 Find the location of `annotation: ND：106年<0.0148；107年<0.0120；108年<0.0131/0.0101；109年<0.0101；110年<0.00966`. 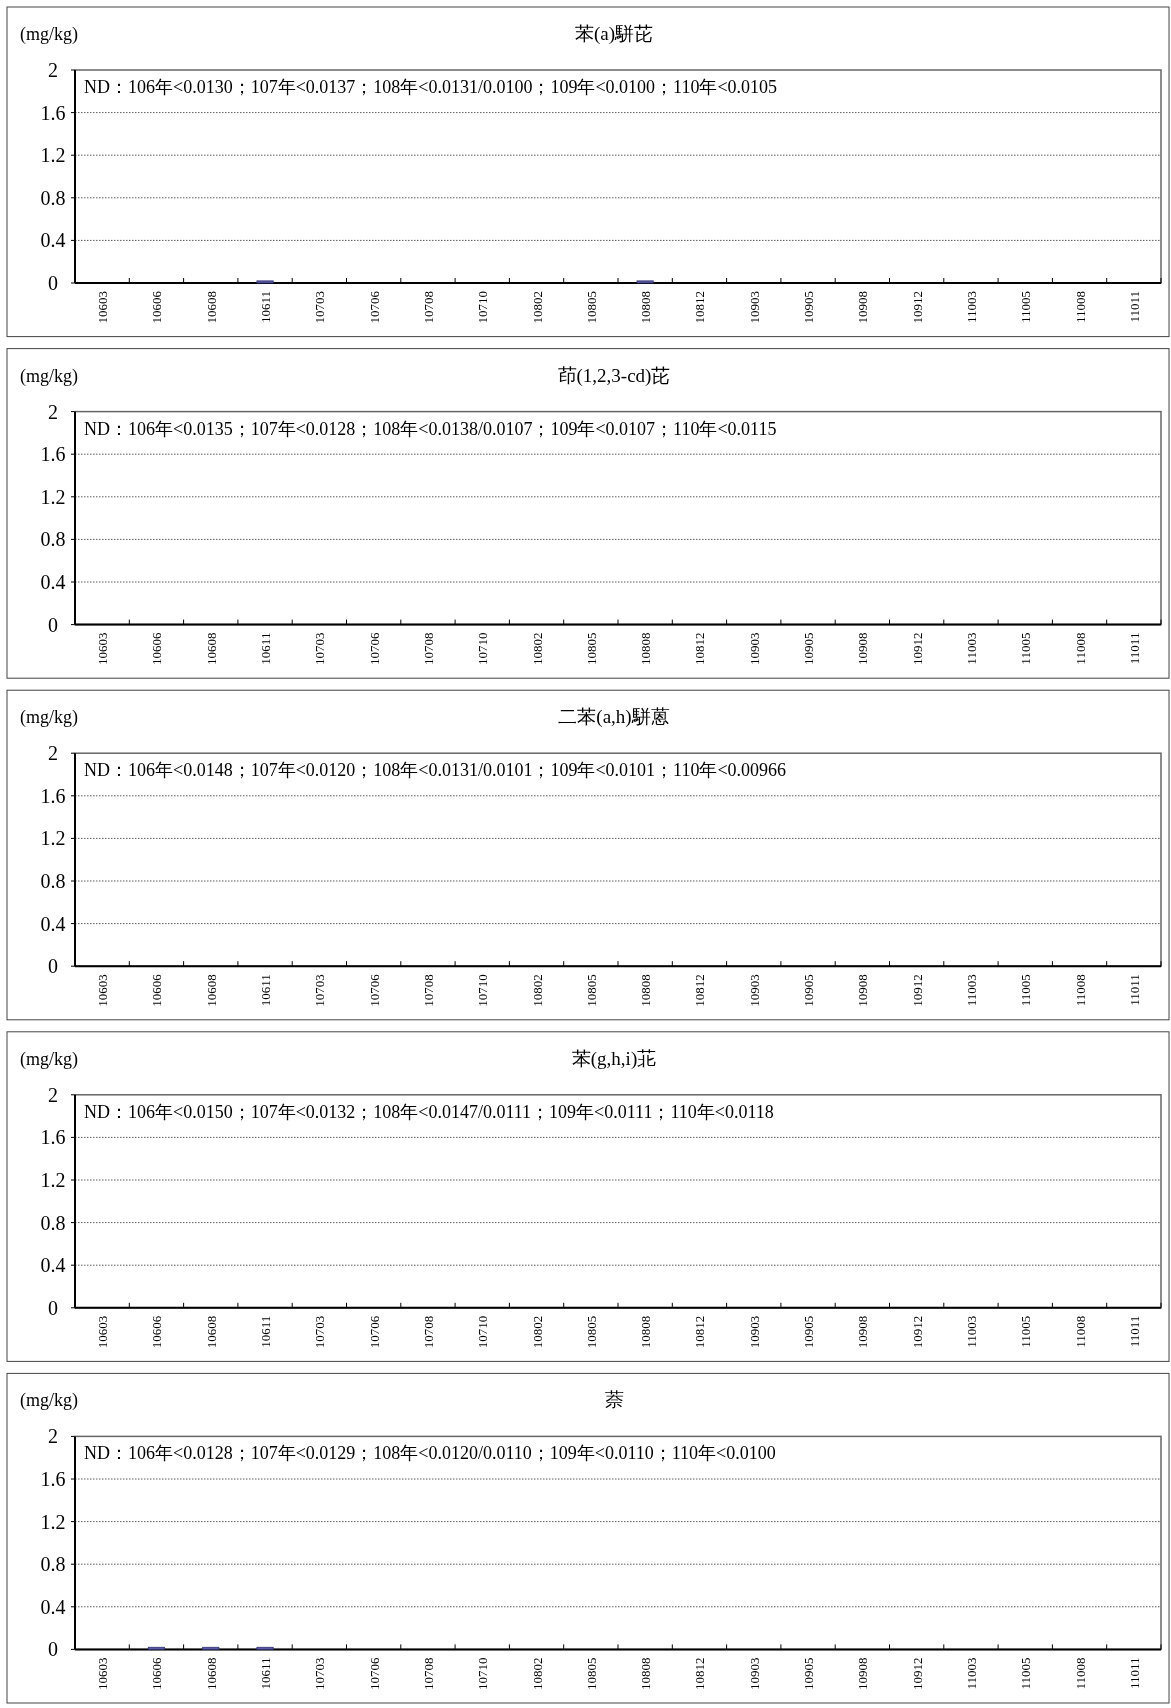

annotation: ND：106年<0.0148；107年<0.0120；108年<0.0131/0.0101；109年<0.0101；110年<0.00966 is located at coordinates (435, 770).